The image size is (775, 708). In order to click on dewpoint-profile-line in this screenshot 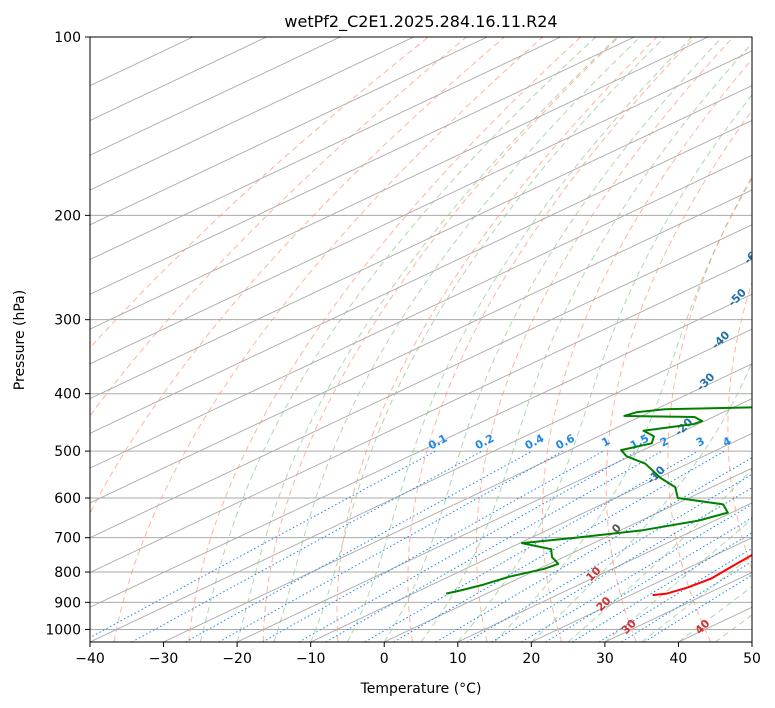, I will do `click(598, 500)`.